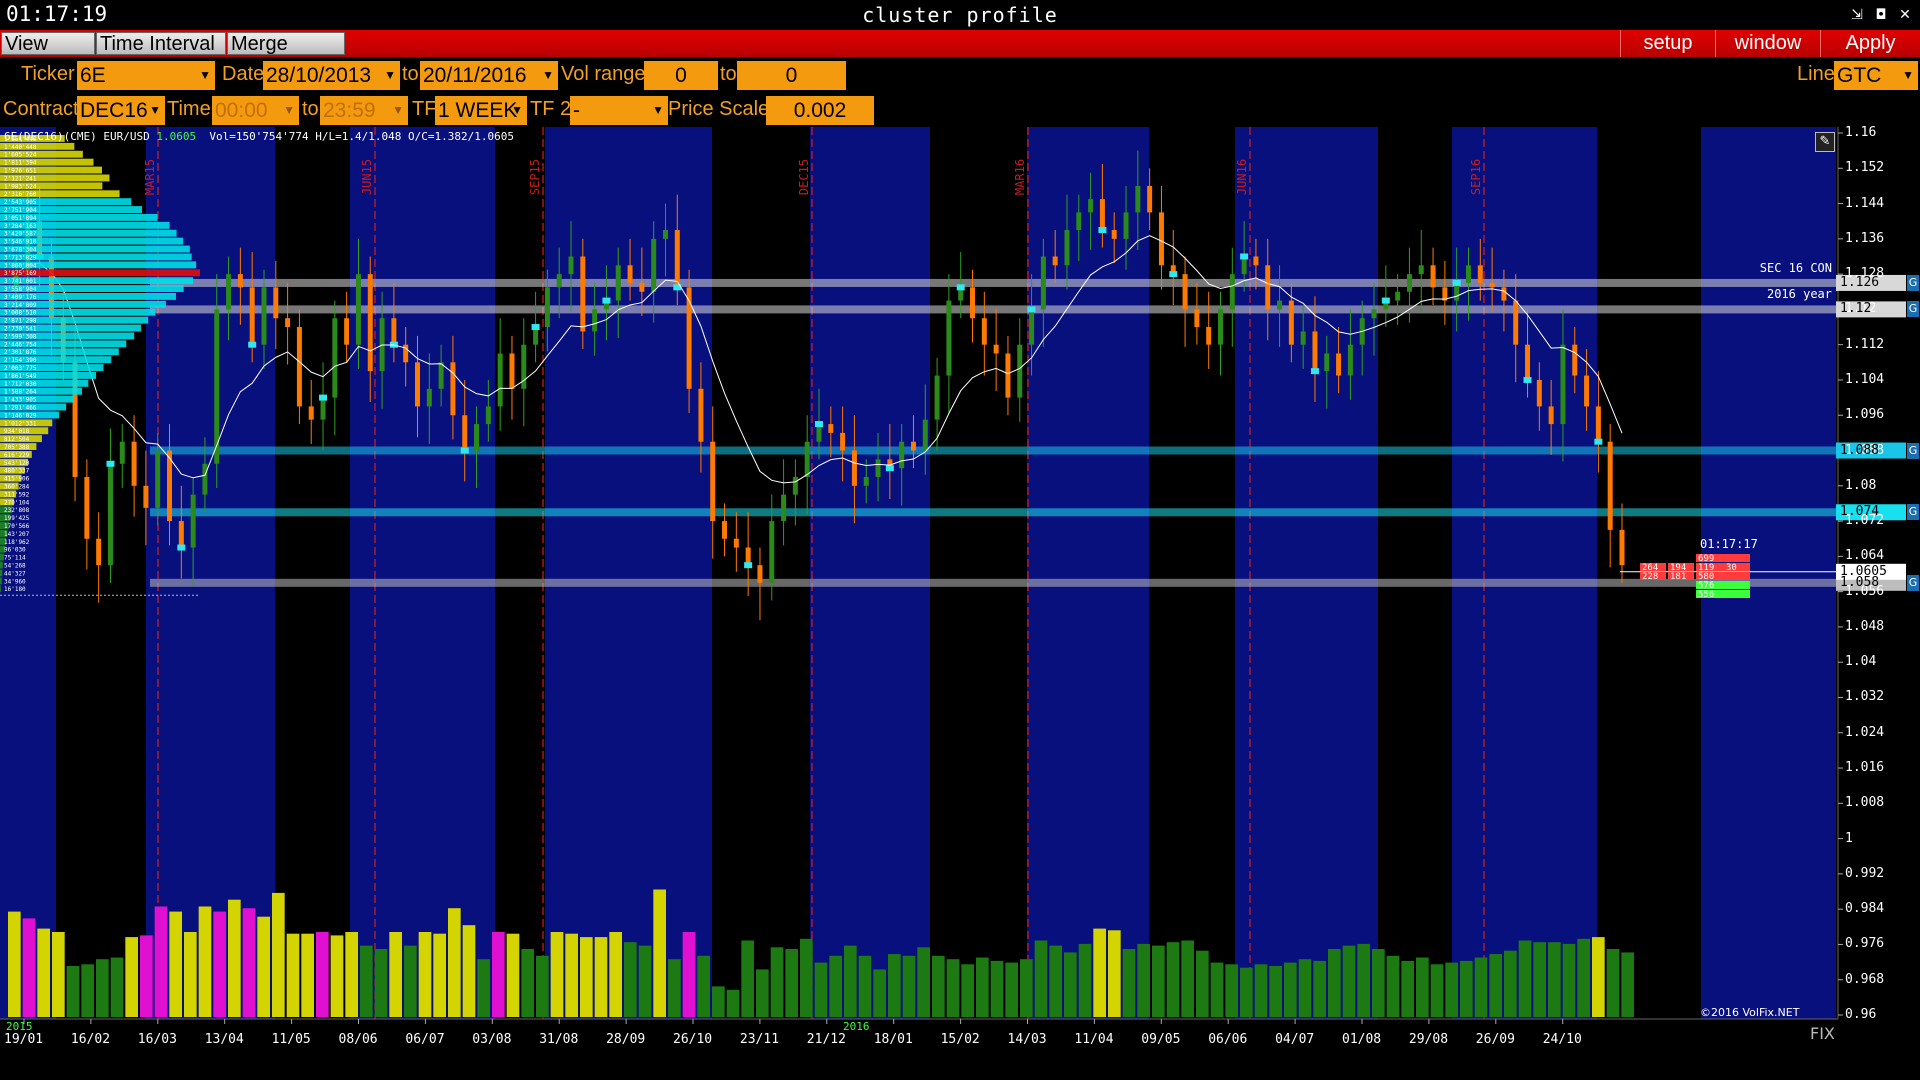 The image size is (1920, 1080). Describe the element at coordinates (161, 43) in the screenshot. I see `time-interval-button: Time Interval` at that location.